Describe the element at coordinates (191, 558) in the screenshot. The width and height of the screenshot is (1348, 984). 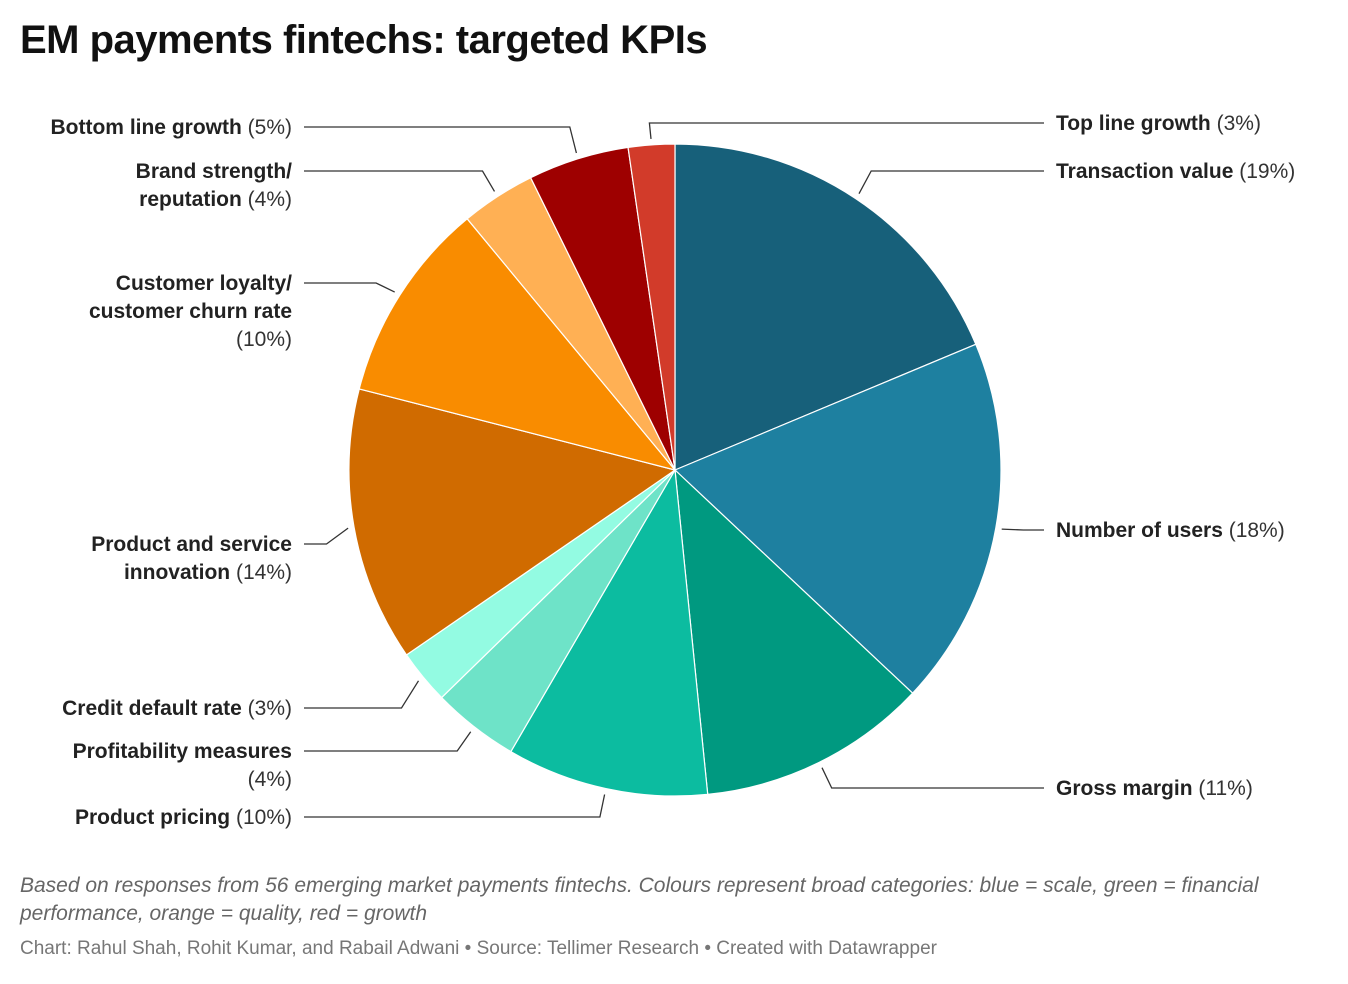
I see `slice-label-7: Product and service innovation (14%)` at that location.